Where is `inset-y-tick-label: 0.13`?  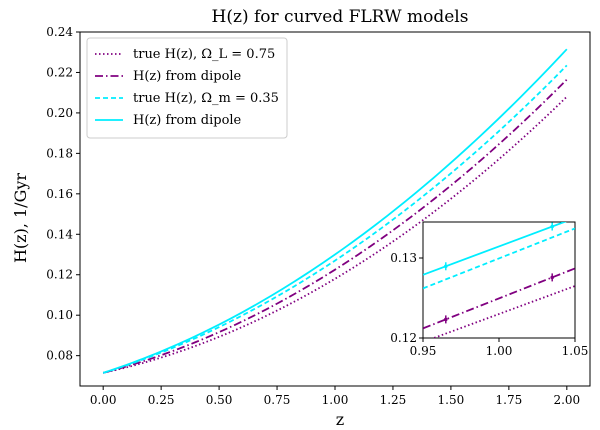 inset-y-tick-label: 0.13 is located at coordinates (403, 258).